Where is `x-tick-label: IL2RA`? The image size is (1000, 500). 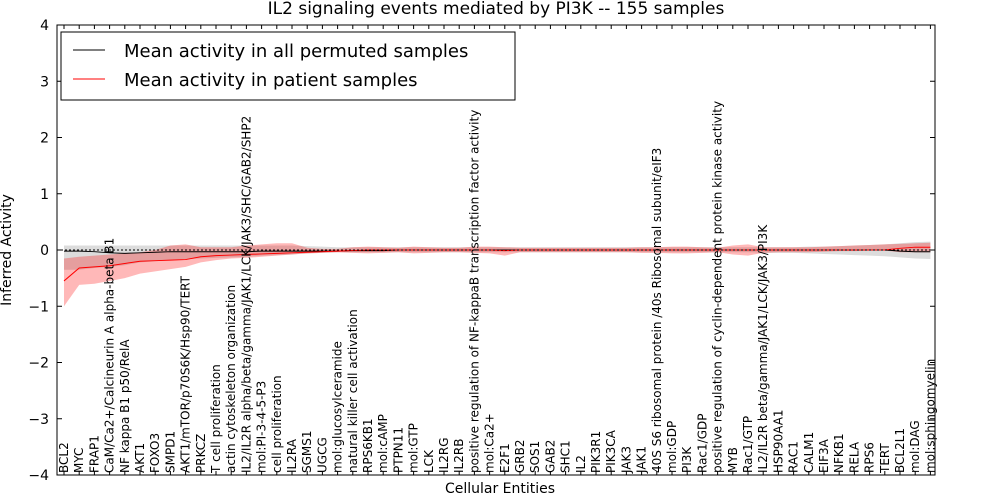
x-tick-label: IL2RA is located at coordinates (292, 455).